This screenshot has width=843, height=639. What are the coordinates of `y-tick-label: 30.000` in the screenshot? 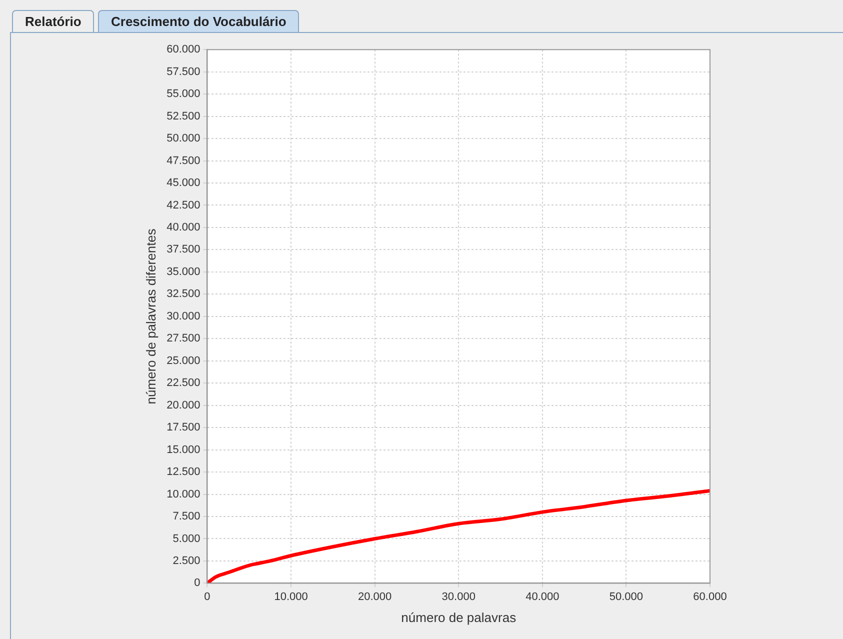 It's located at (183, 316).